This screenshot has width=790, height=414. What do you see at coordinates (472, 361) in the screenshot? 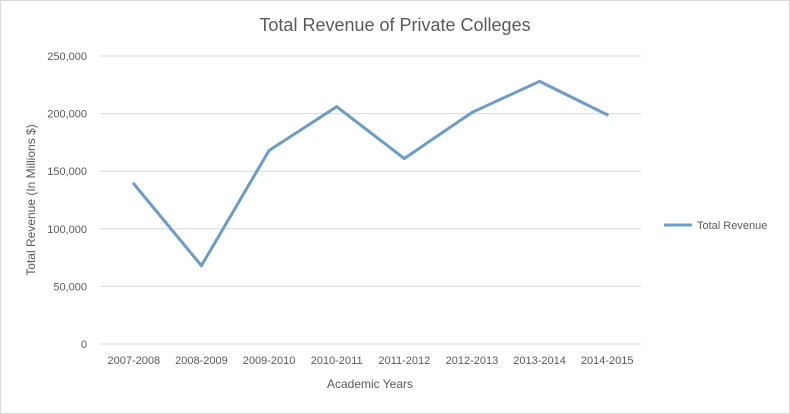
I see `x-tick-label: 2012-2013` at bounding box center [472, 361].